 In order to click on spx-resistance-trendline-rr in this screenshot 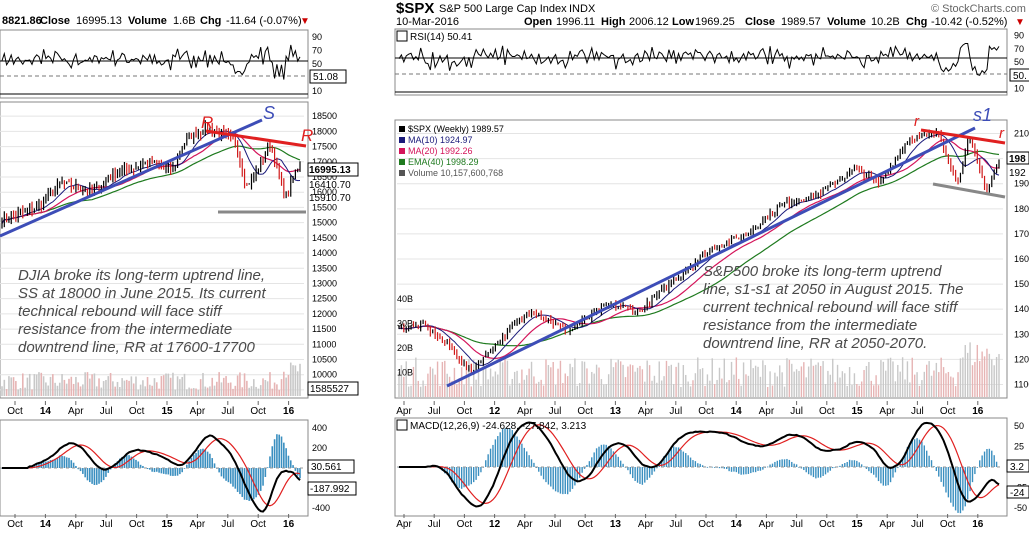, I will do `click(963, 136)`.